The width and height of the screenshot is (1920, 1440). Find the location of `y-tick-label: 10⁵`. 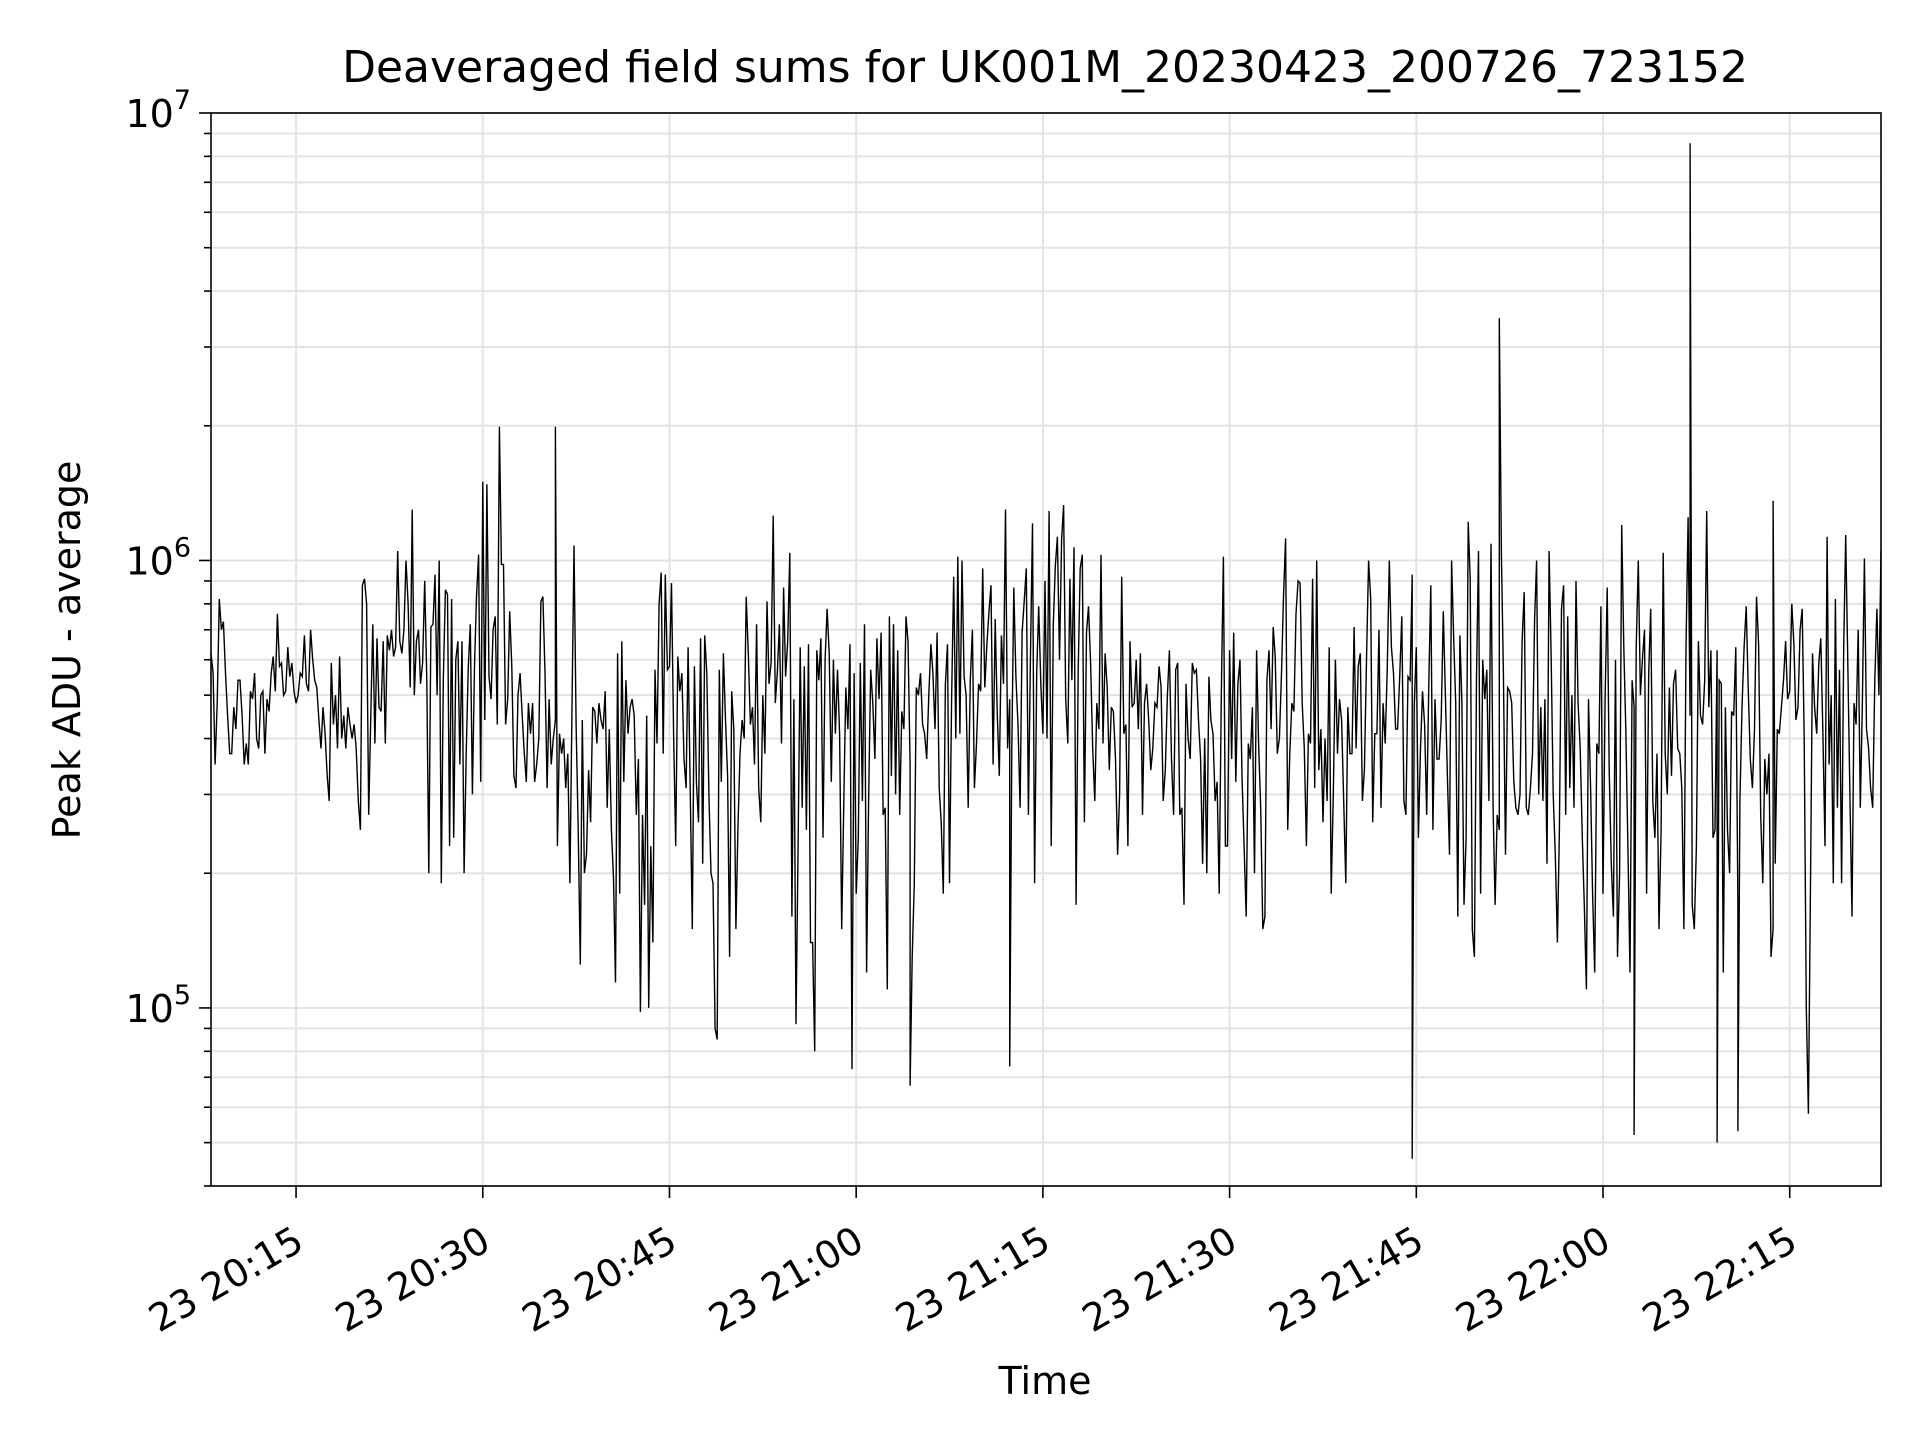

y-tick-label: 10⁵ is located at coordinates (158, 1005).